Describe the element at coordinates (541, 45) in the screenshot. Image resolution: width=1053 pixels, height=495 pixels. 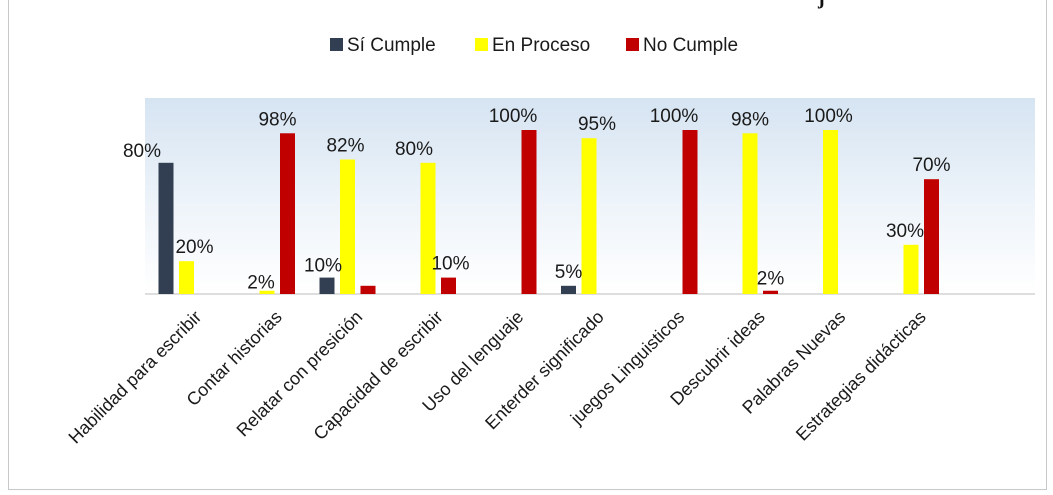
I see `legend-label-1: En Proceso` at that location.